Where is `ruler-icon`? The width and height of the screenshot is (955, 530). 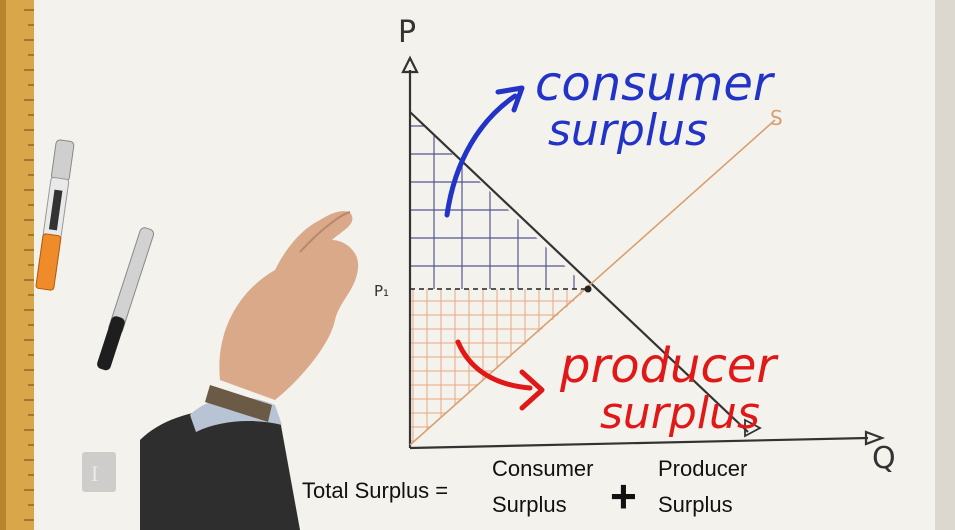
ruler-icon is located at coordinates (17, 265).